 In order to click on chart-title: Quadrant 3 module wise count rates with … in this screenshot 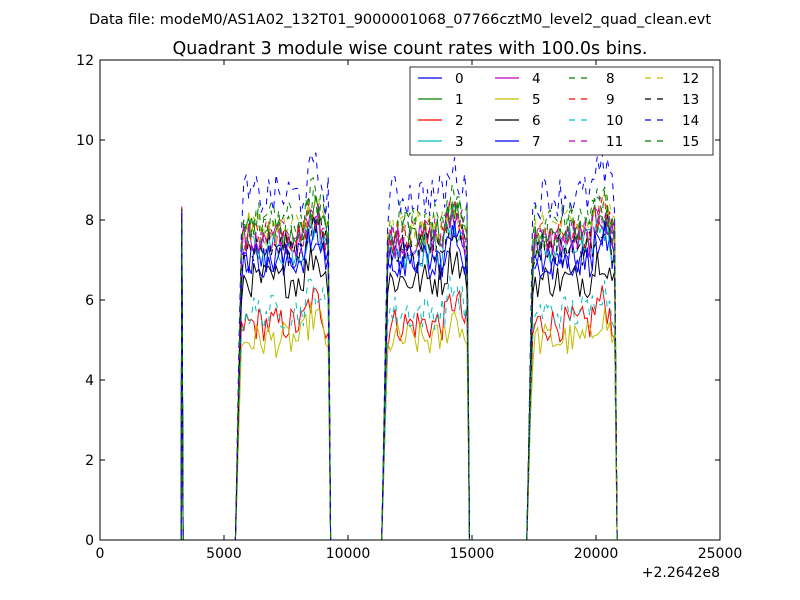, I will do `click(410, 49)`.